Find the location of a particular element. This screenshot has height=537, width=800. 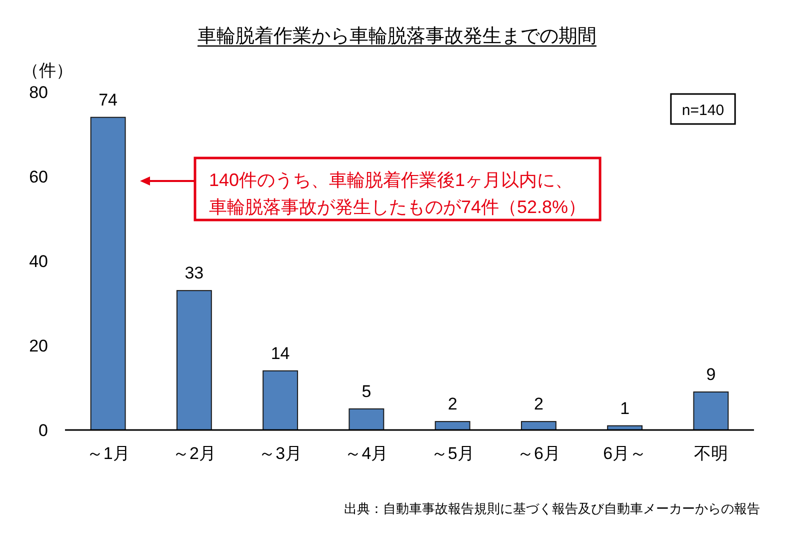

x-tick-label: ～1月 is located at coordinates (108, 453).